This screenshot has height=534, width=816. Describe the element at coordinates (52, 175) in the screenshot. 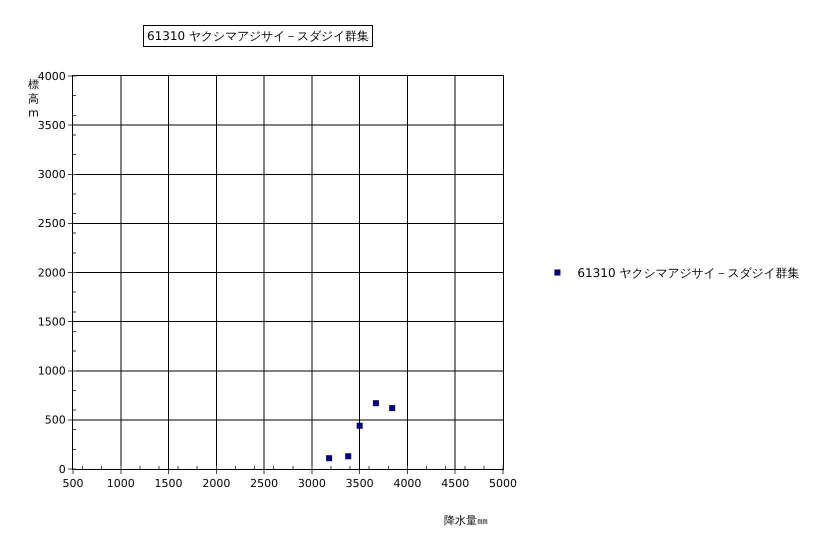

I see `y-tick-label: 3000` at that location.